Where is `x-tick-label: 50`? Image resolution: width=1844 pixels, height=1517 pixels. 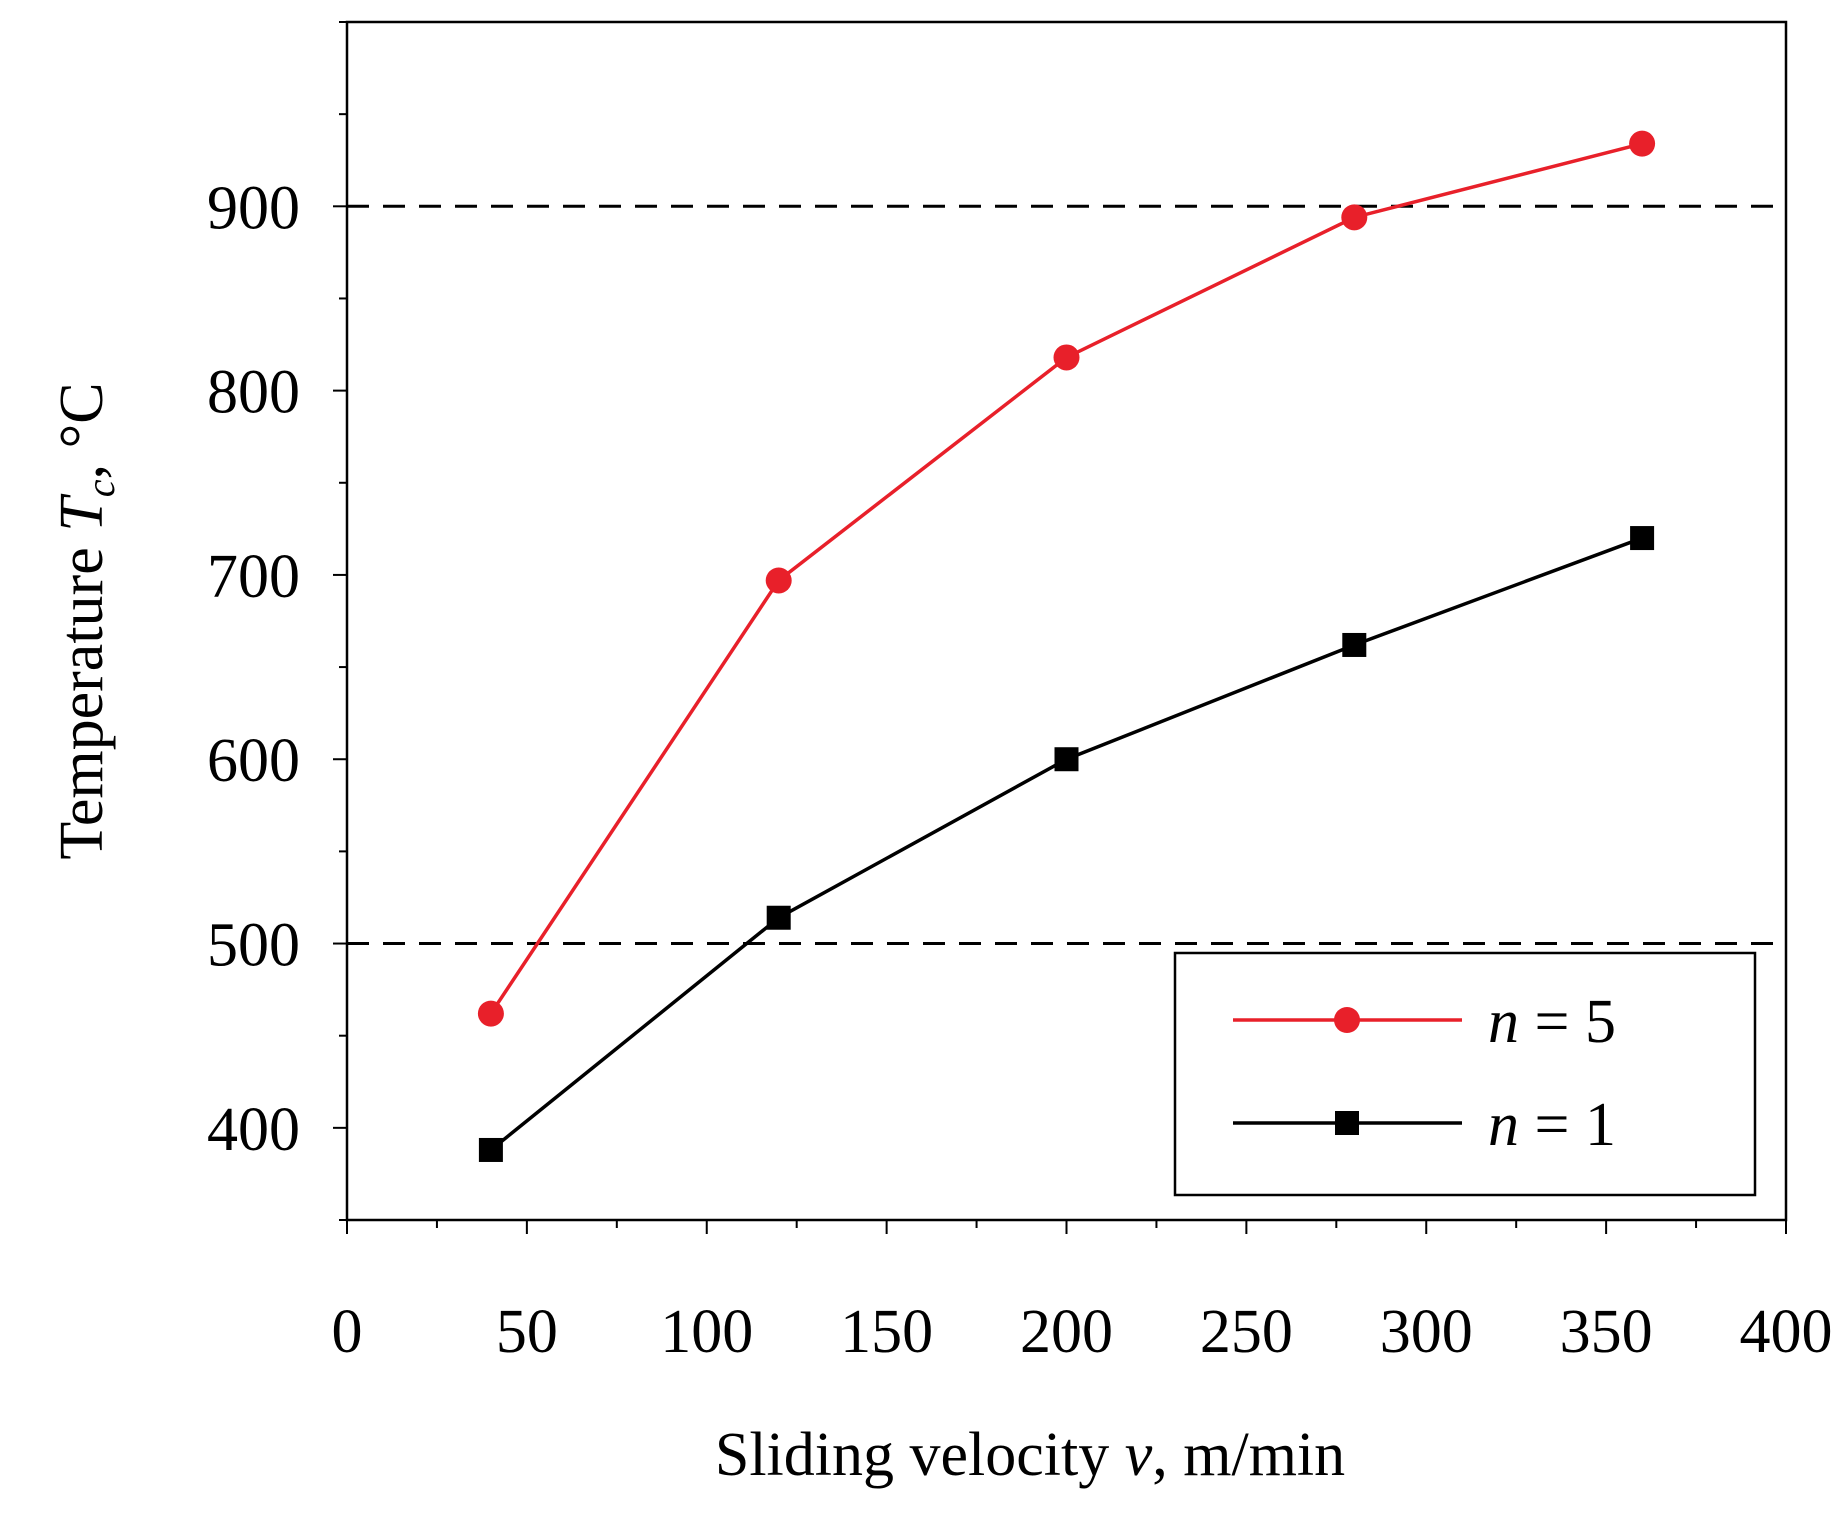 x-tick-label: 50 is located at coordinates (527, 1332).